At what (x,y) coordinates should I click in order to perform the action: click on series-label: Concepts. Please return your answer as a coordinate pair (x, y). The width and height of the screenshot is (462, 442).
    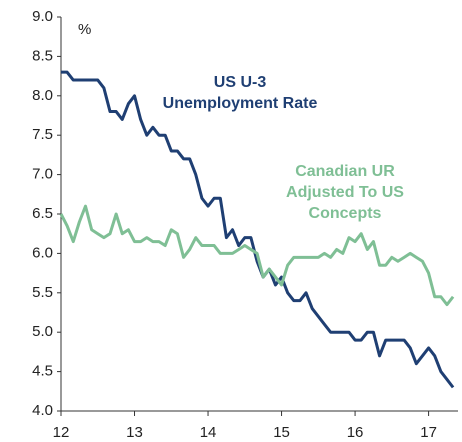
    Looking at the image, I should click on (345, 213).